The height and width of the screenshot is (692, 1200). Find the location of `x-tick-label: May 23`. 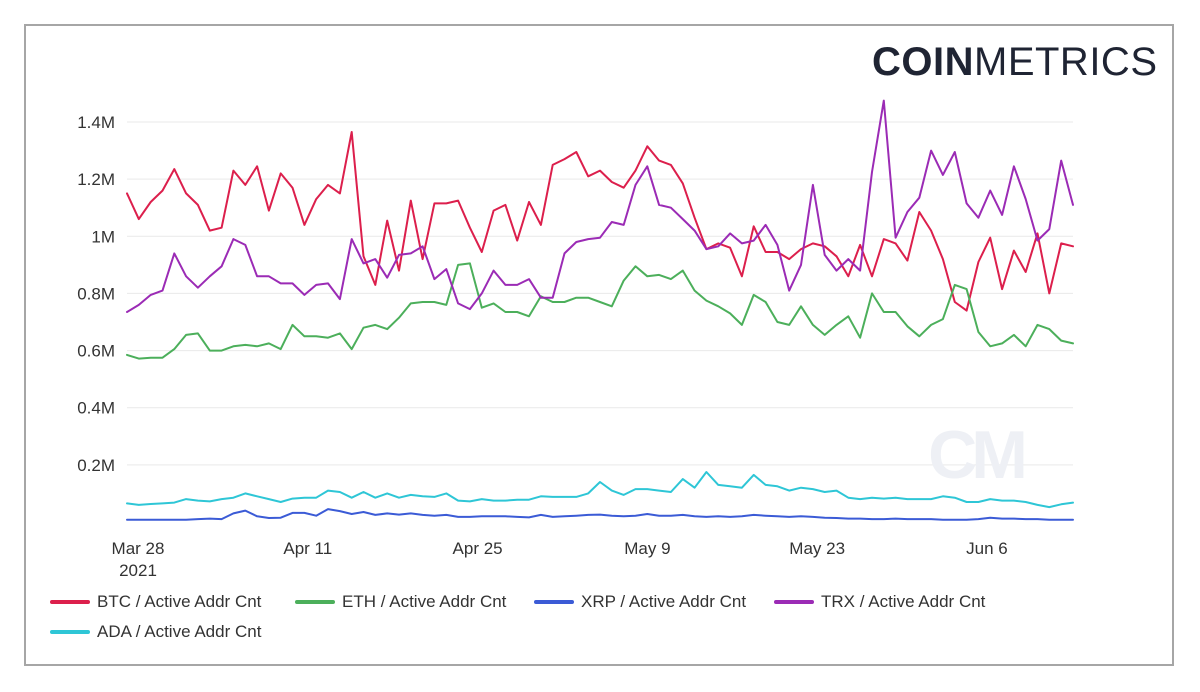

x-tick-label: May 23 is located at coordinates (817, 548).